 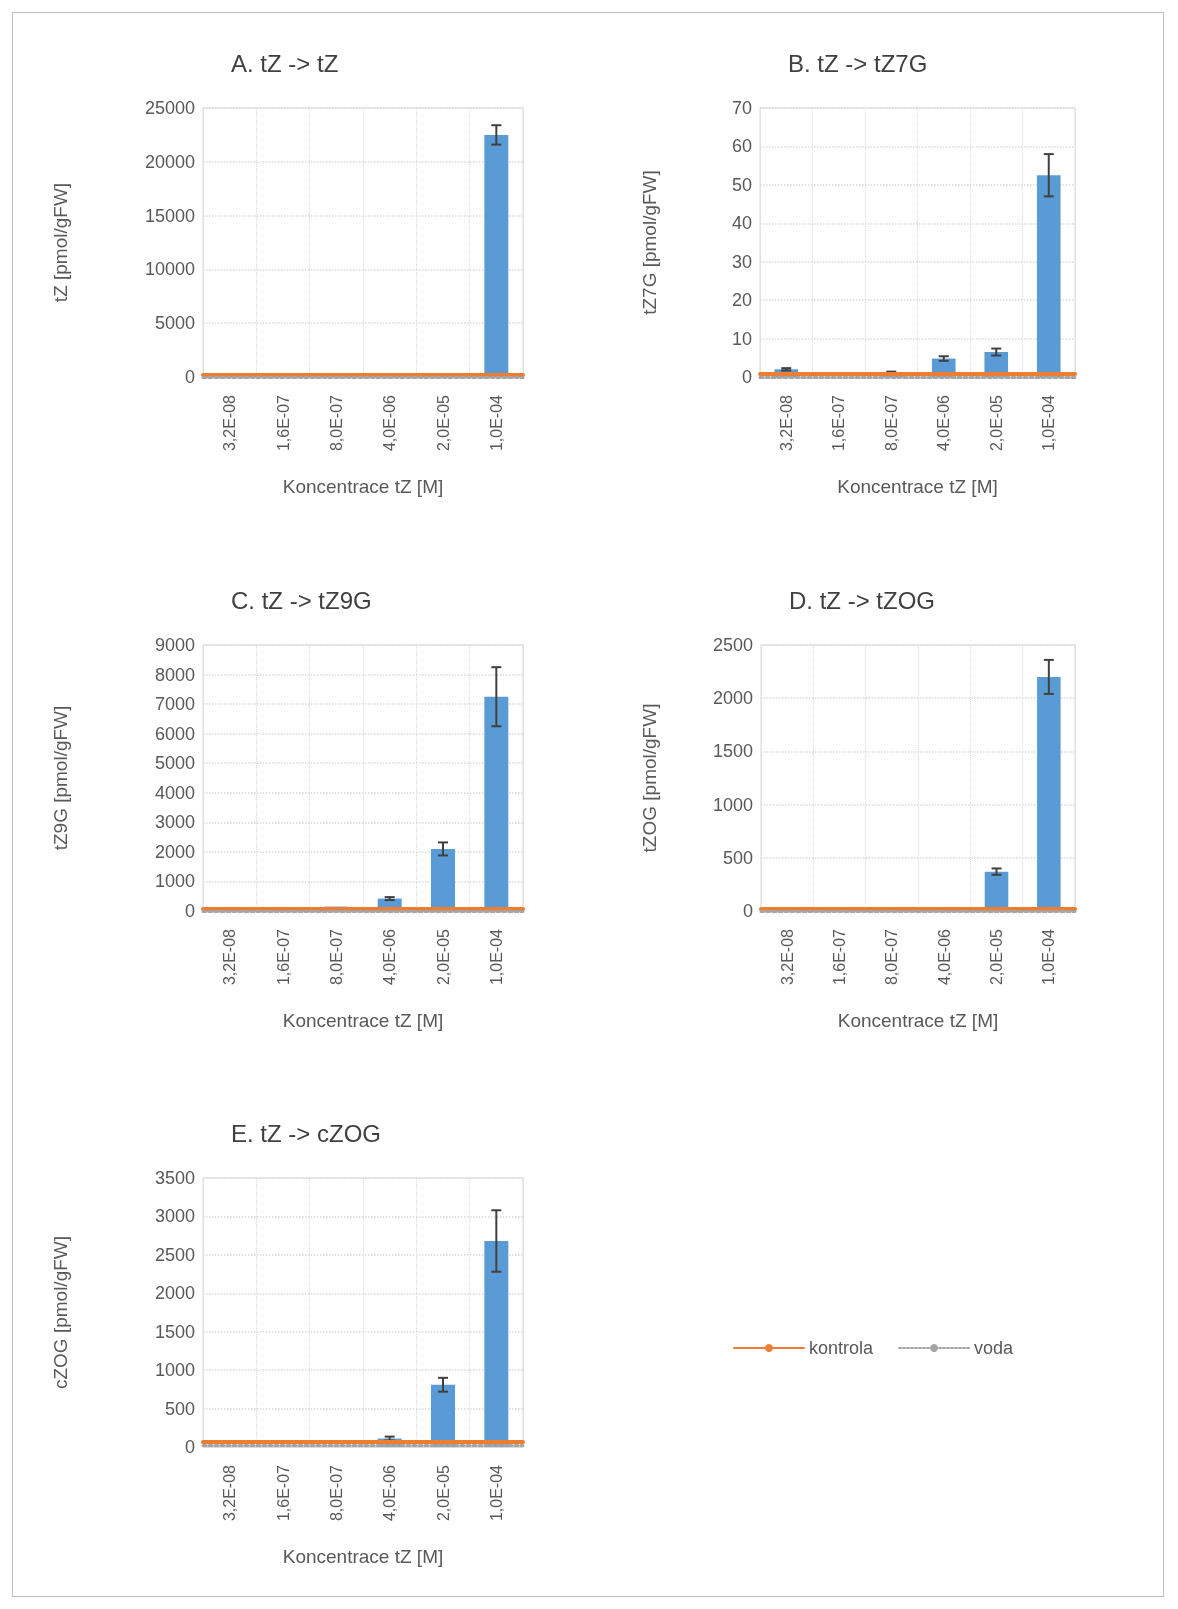 I want to click on y-tick-label: 70, so click(x=741, y=108).